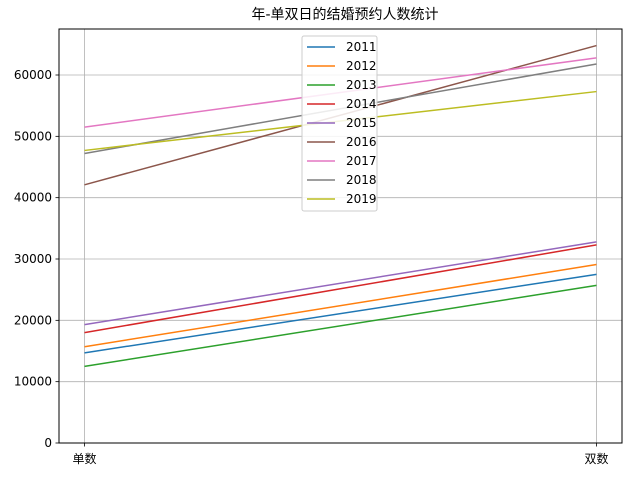 This screenshot has width=640, height=480. I want to click on legend: 2011 2012 2013 2014 2015 2016 2017 2018 2019, so click(339, 123).